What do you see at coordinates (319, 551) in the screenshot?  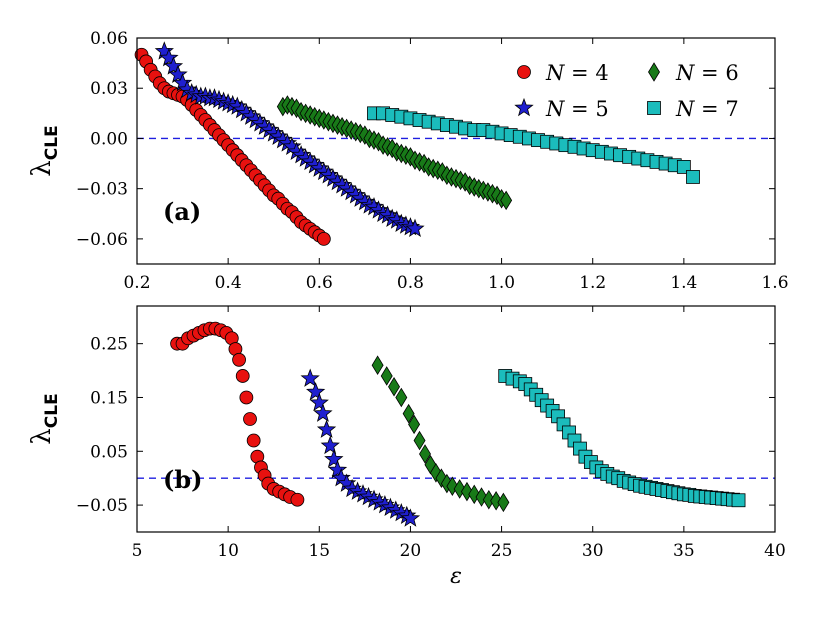 I see `x-tick-label: 15` at bounding box center [319, 551].